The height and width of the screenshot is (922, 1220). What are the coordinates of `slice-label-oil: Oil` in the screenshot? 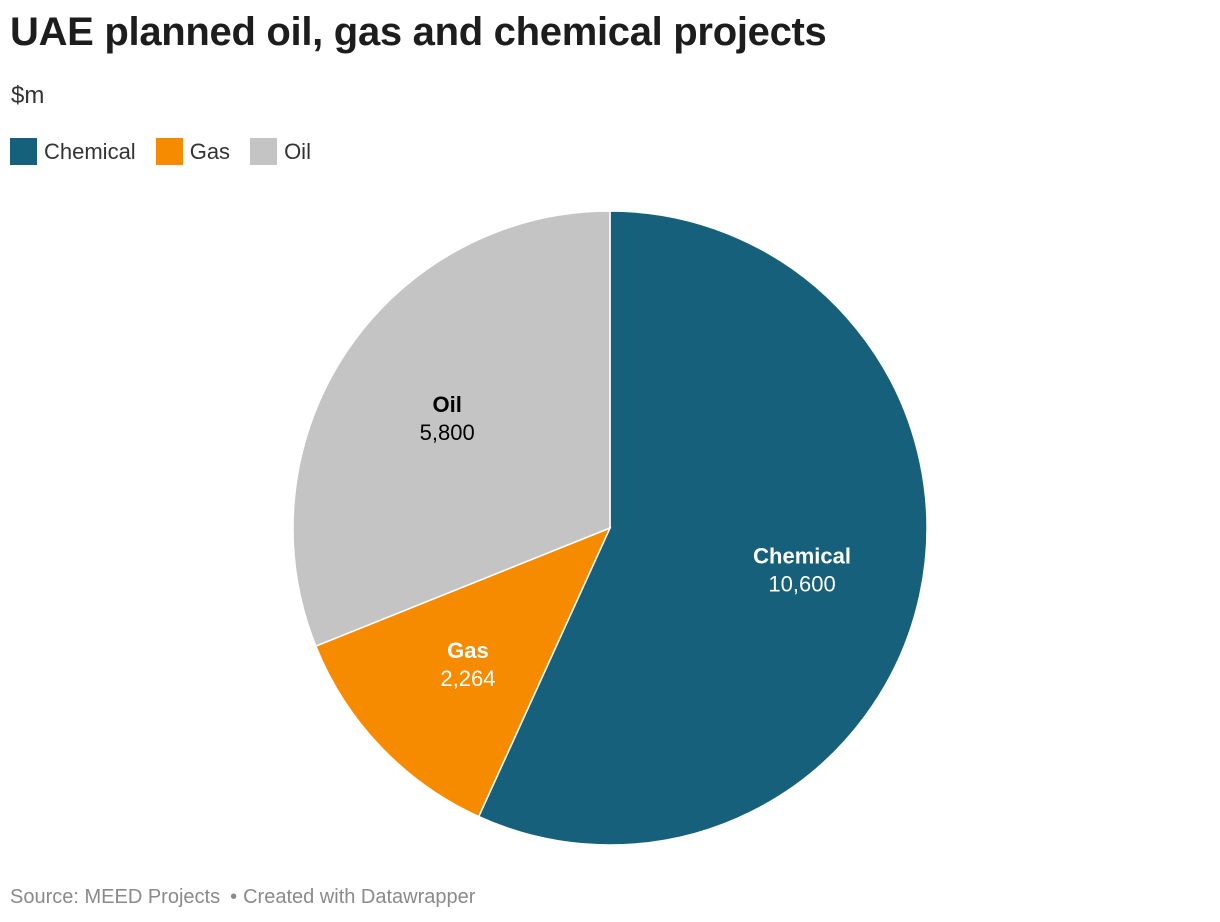 It's located at (447, 404).